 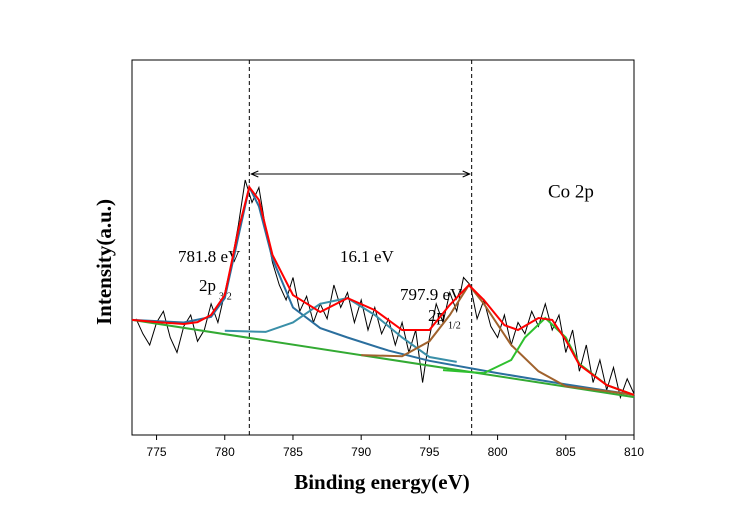 I want to click on x-tick-label: 775, so click(x=157, y=452).